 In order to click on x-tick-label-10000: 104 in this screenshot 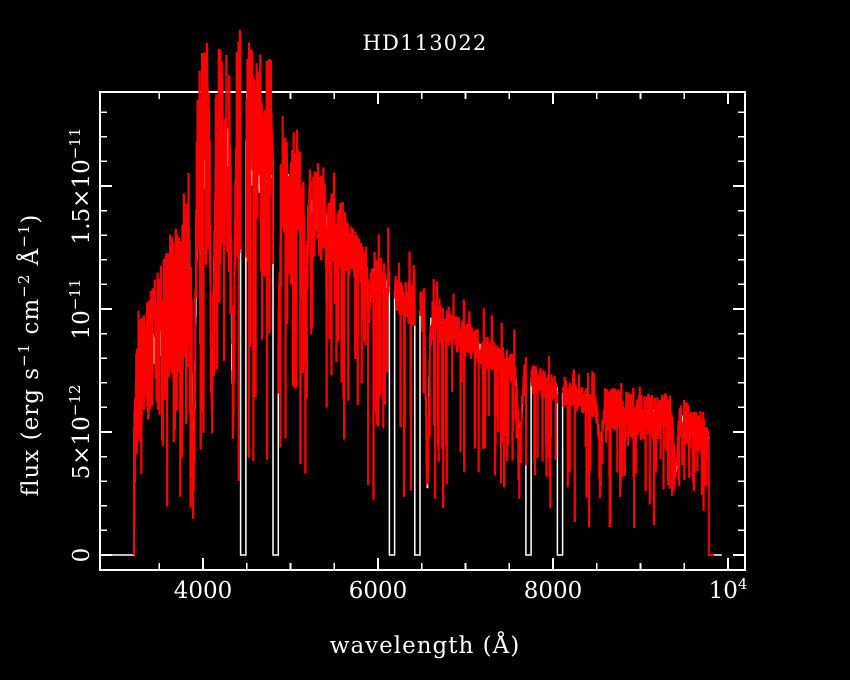, I will do `click(728, 589)`.